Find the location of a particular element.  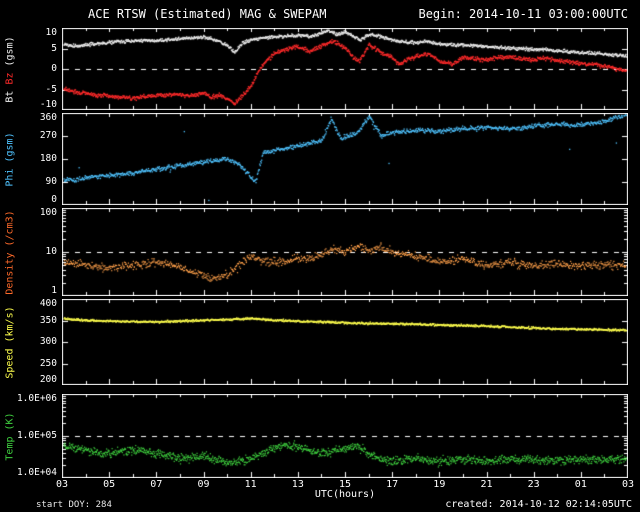

y-axis-label-text: Bz is located at coordinates (10, 75).